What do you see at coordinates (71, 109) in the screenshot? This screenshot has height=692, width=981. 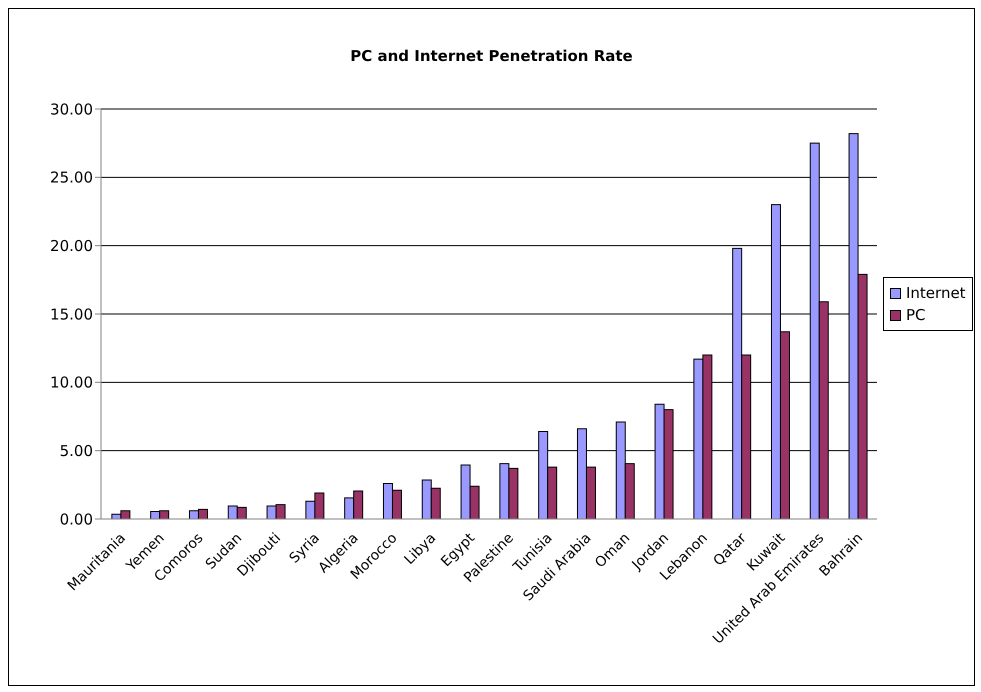 I see `y-tick-label: 30.00` at bounding box center [71, 109].